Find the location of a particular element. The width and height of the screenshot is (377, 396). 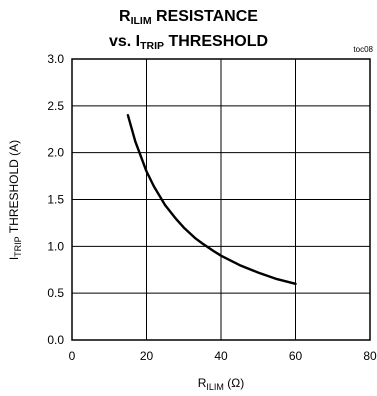

y-tick-label: 2.0 is located at coordinates (55, 153).